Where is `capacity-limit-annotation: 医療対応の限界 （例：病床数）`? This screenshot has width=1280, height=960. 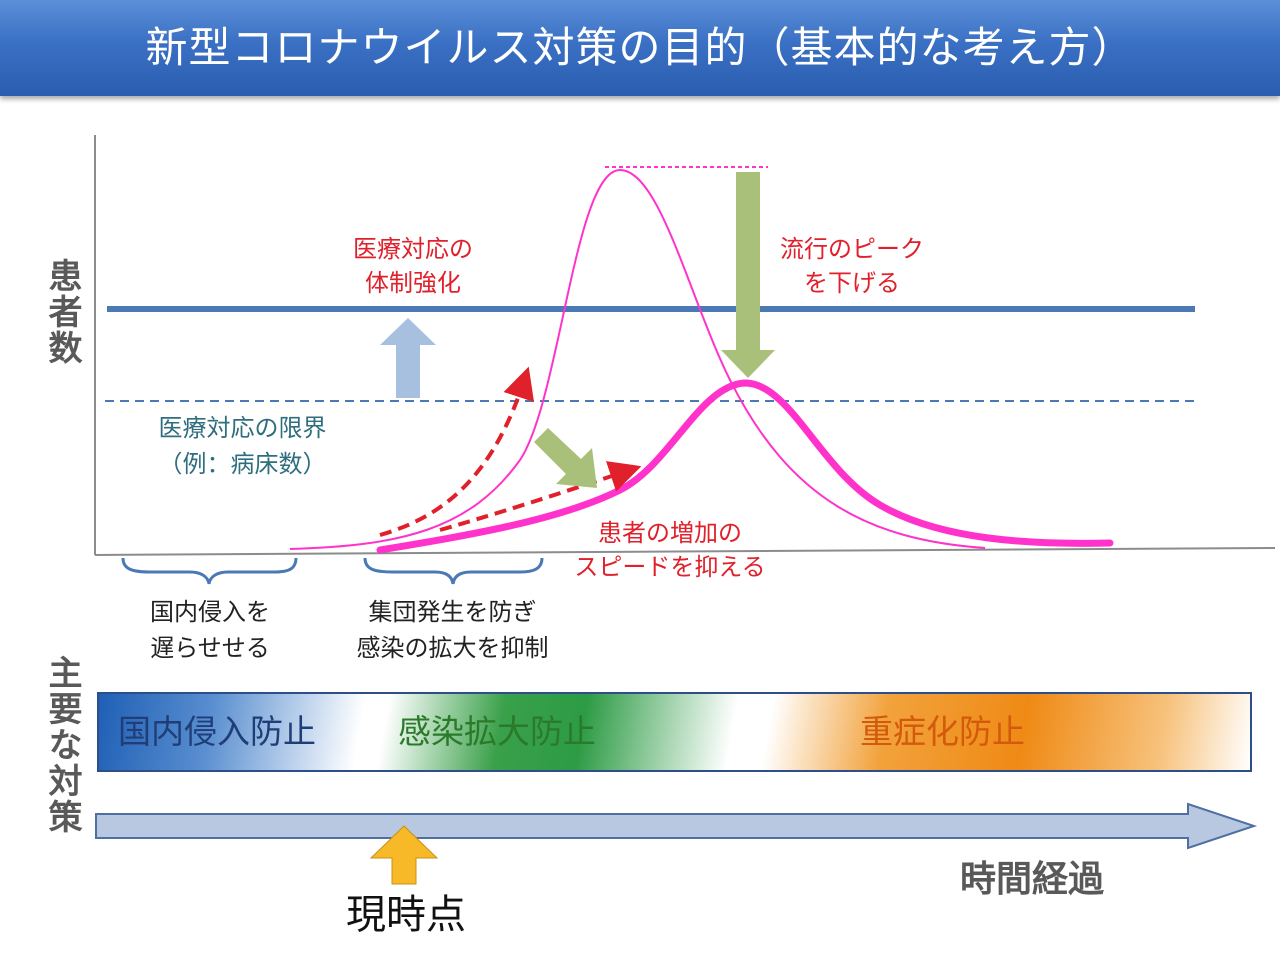
capacity-limit-annotation: 医療対応の限界 （例：病床数） is located at coordinates (242, 446).